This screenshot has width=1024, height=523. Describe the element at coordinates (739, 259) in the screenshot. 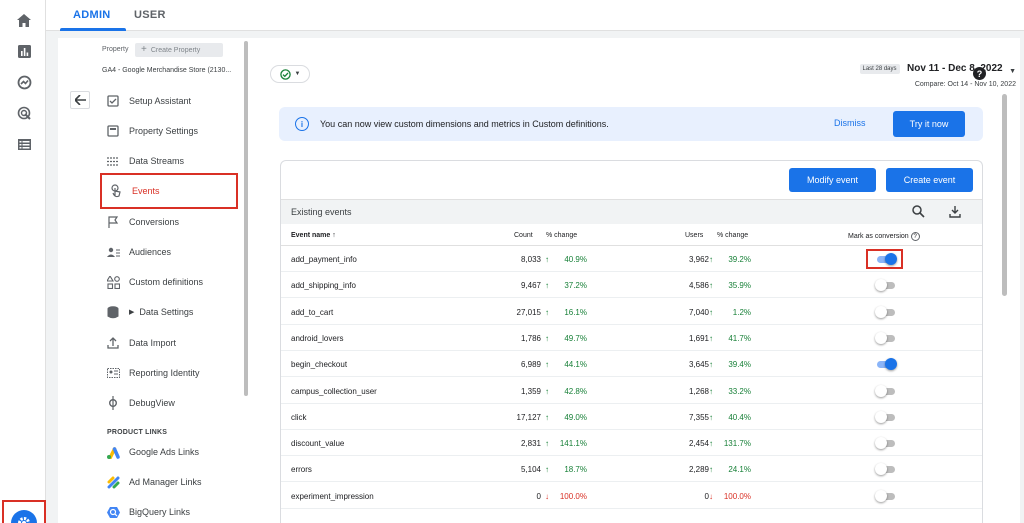

I see `users-change: ↑ 39.2%` at that location.